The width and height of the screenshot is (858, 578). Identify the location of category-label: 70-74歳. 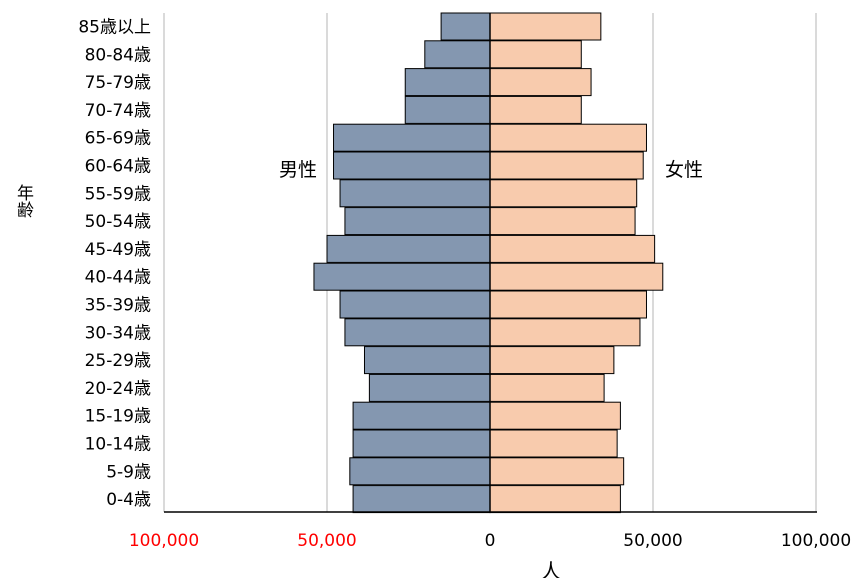
(118, 111).